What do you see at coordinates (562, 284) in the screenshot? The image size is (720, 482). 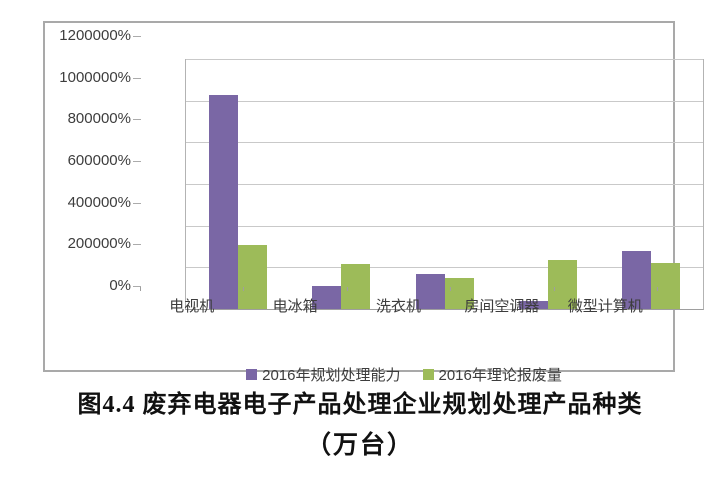 I see `bar-series2-房间空调器` at bounding box center [562, 284].